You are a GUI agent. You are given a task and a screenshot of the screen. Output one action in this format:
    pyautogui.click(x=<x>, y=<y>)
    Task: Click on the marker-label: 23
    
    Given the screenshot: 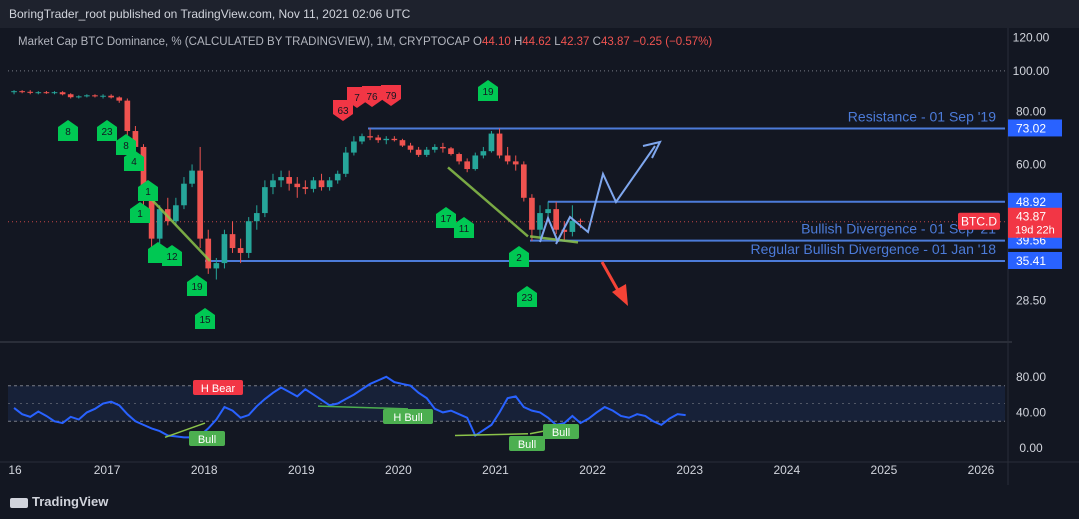 What is the action you would take?
    pyautogui.click(x=107, y=132)
    